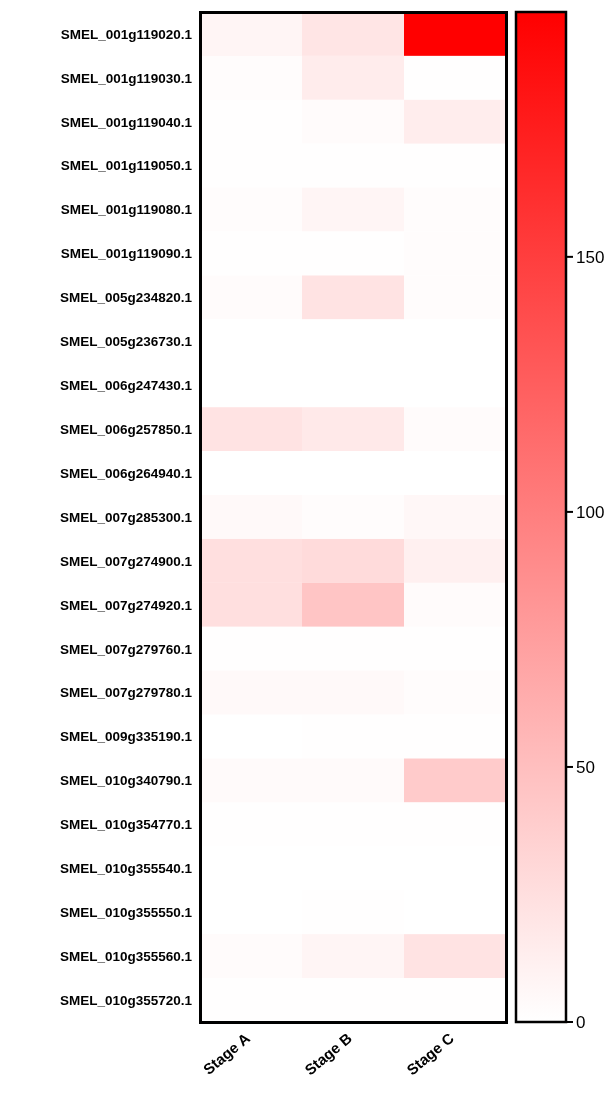  What do you see at coordinates (126, 737) in the screenshot?
I see `y-tick-label: SMEL_009g335190.1` at bounding box center [126, 737].